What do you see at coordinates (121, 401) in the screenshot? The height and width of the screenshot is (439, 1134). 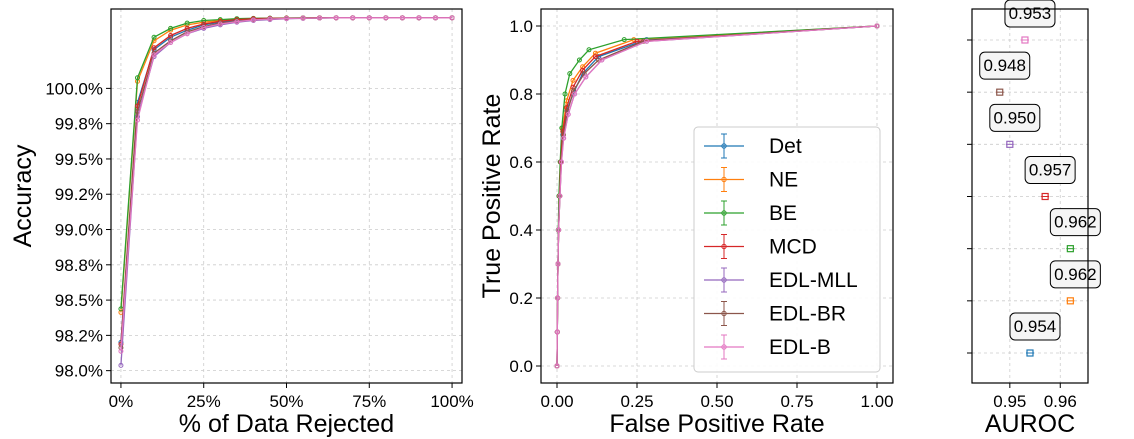 I see `x-tick-label: 0%` at bounding box center [121, 401].